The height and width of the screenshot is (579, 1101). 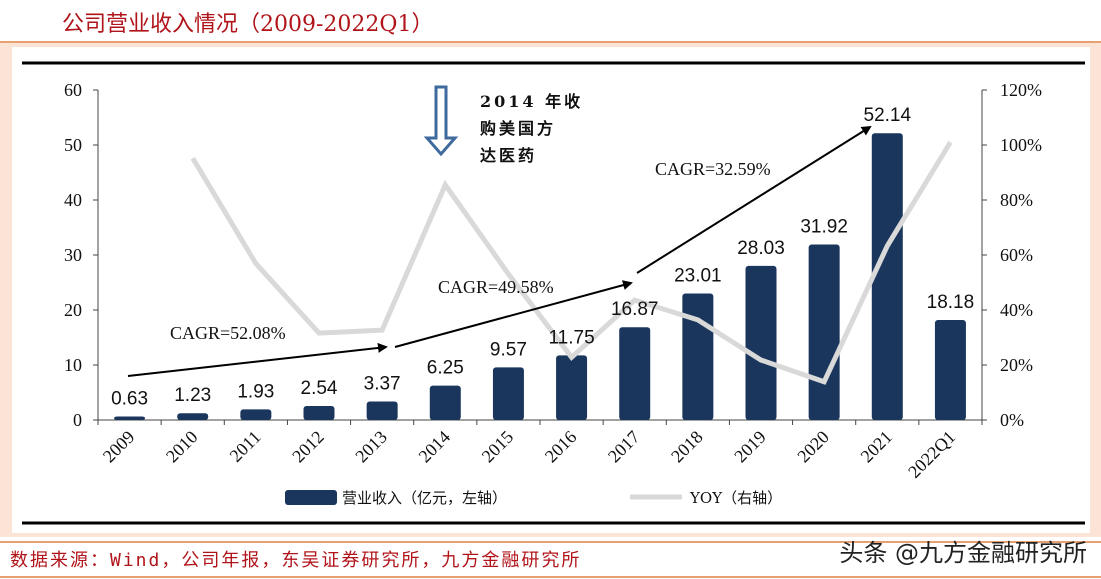 What do you see at coordinates (498, 447) in the screenshot?
I see `x-tick-label: 2015` at bounding box center [498, 447].